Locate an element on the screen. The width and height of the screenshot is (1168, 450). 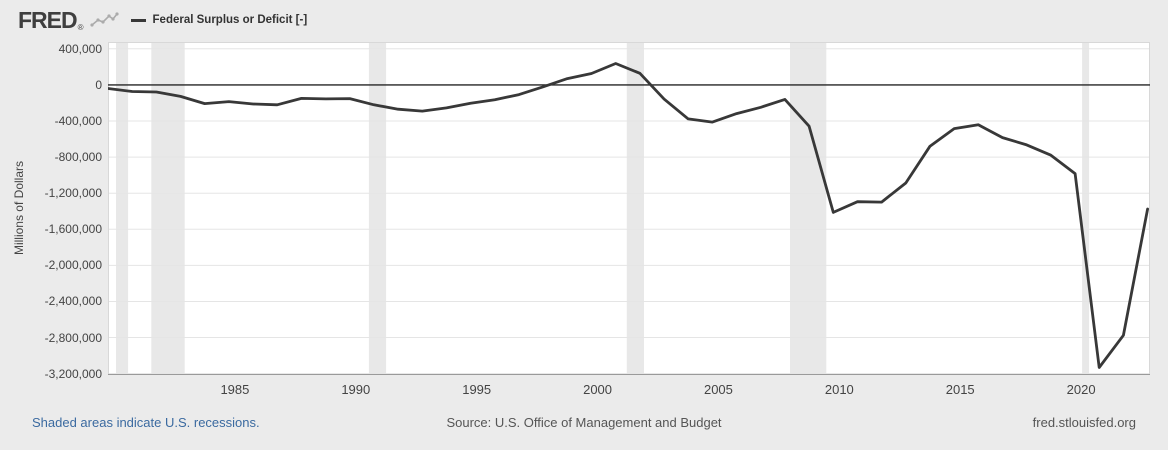
x-axis-tick-label: 2010 is located at coordinates (839, 389).